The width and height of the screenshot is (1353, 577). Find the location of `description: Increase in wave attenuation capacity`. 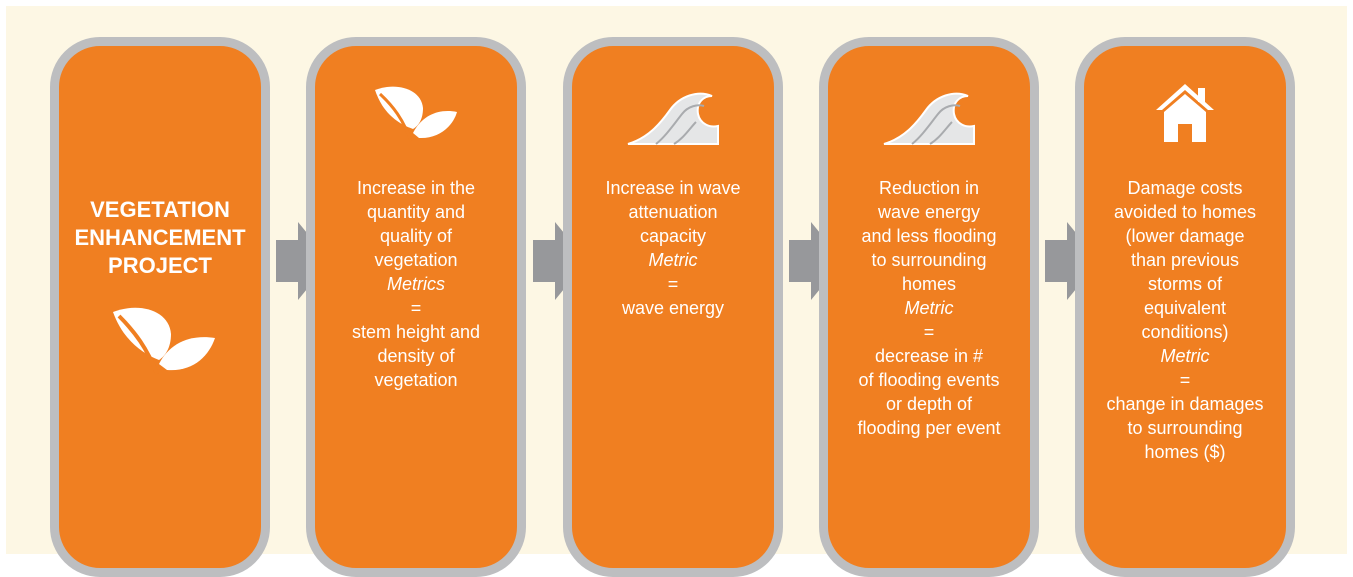

description: Increase in wave attenuation capacity is located at coordinates (673, 212).